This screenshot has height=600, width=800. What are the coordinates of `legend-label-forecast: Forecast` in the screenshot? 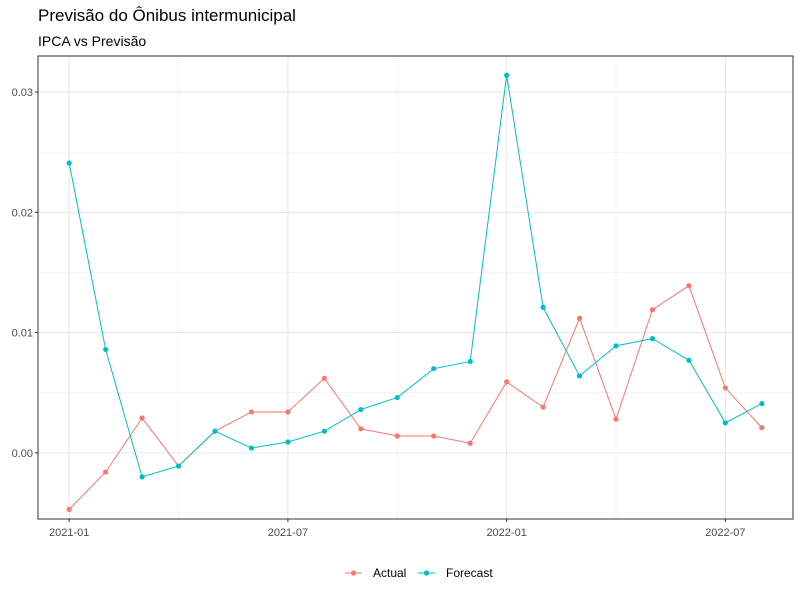 It's located at (469, 573).